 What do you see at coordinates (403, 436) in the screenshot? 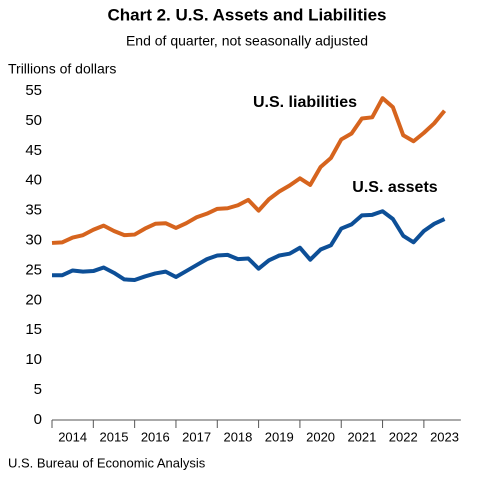
I see `x-tick-label: 2022` at bounding box center [403, 436].